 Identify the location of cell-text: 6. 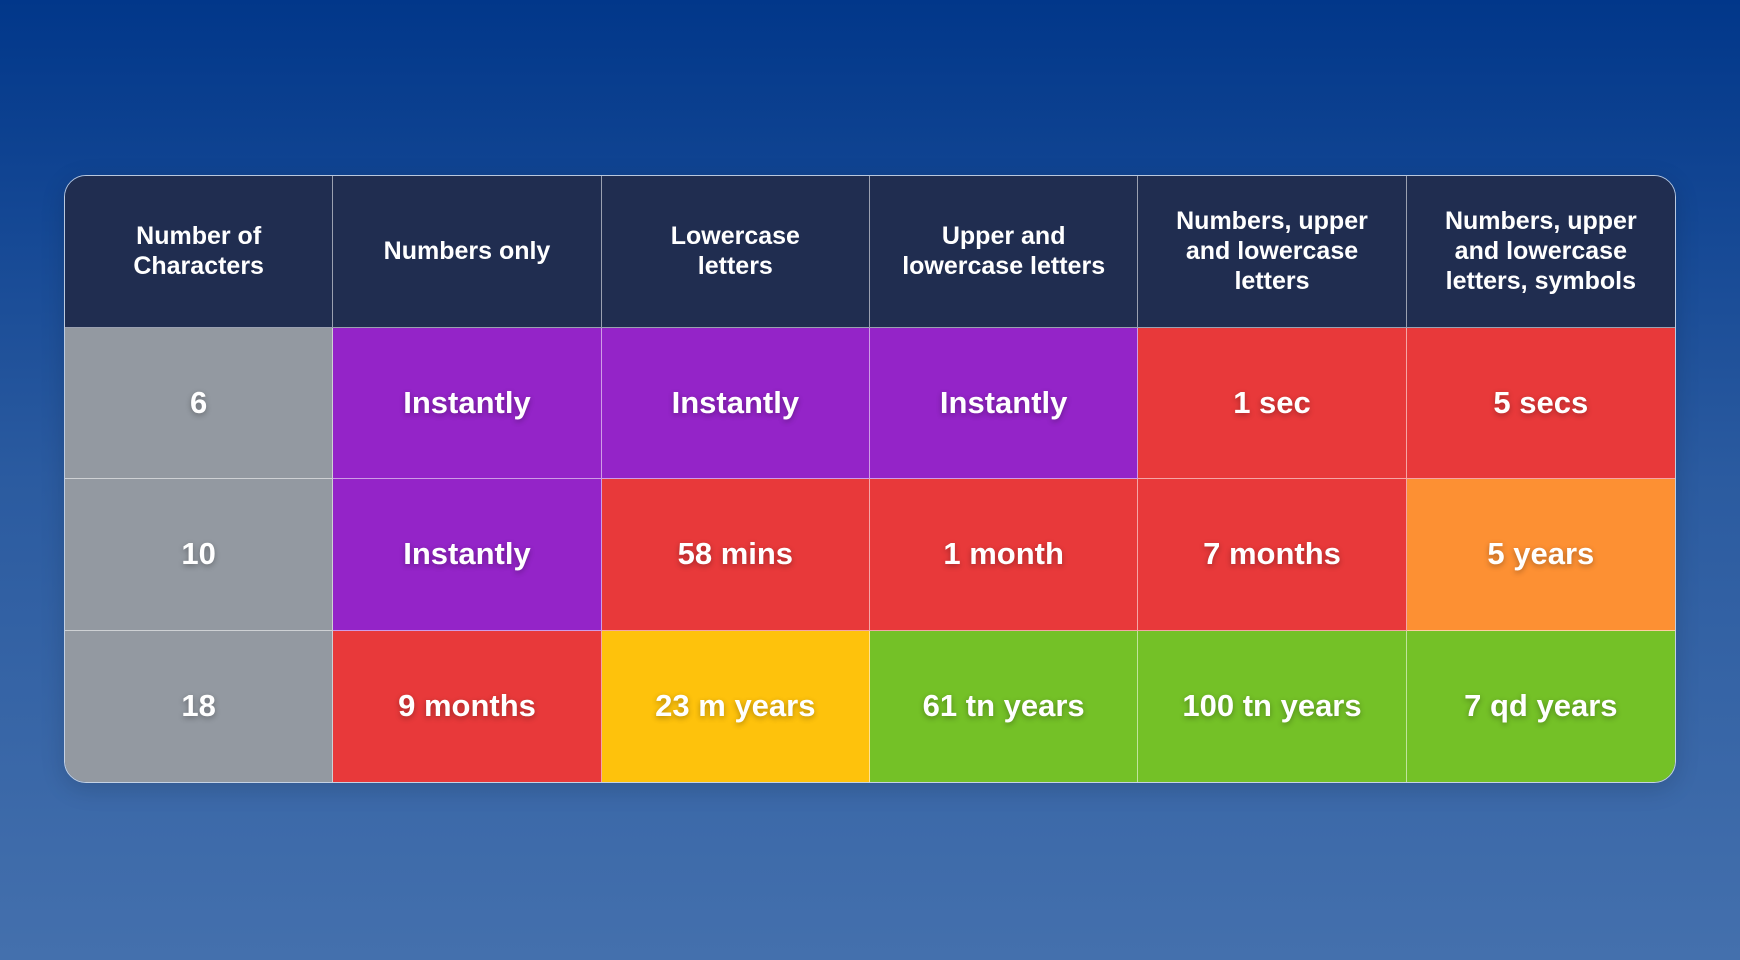
(199, 402).